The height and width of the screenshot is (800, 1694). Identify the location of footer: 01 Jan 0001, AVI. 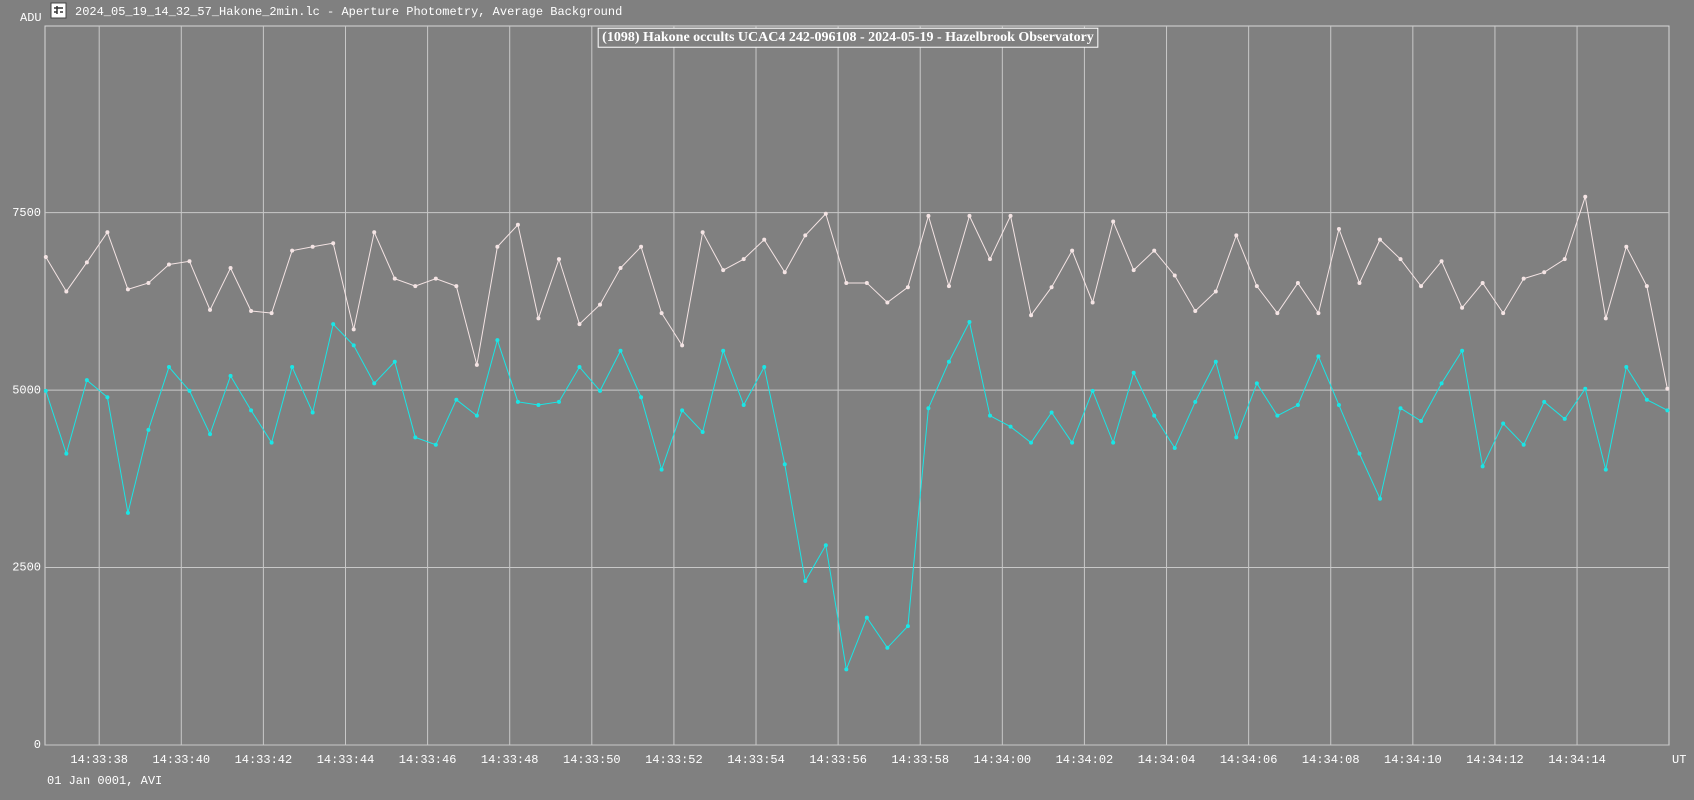
(104, 781).